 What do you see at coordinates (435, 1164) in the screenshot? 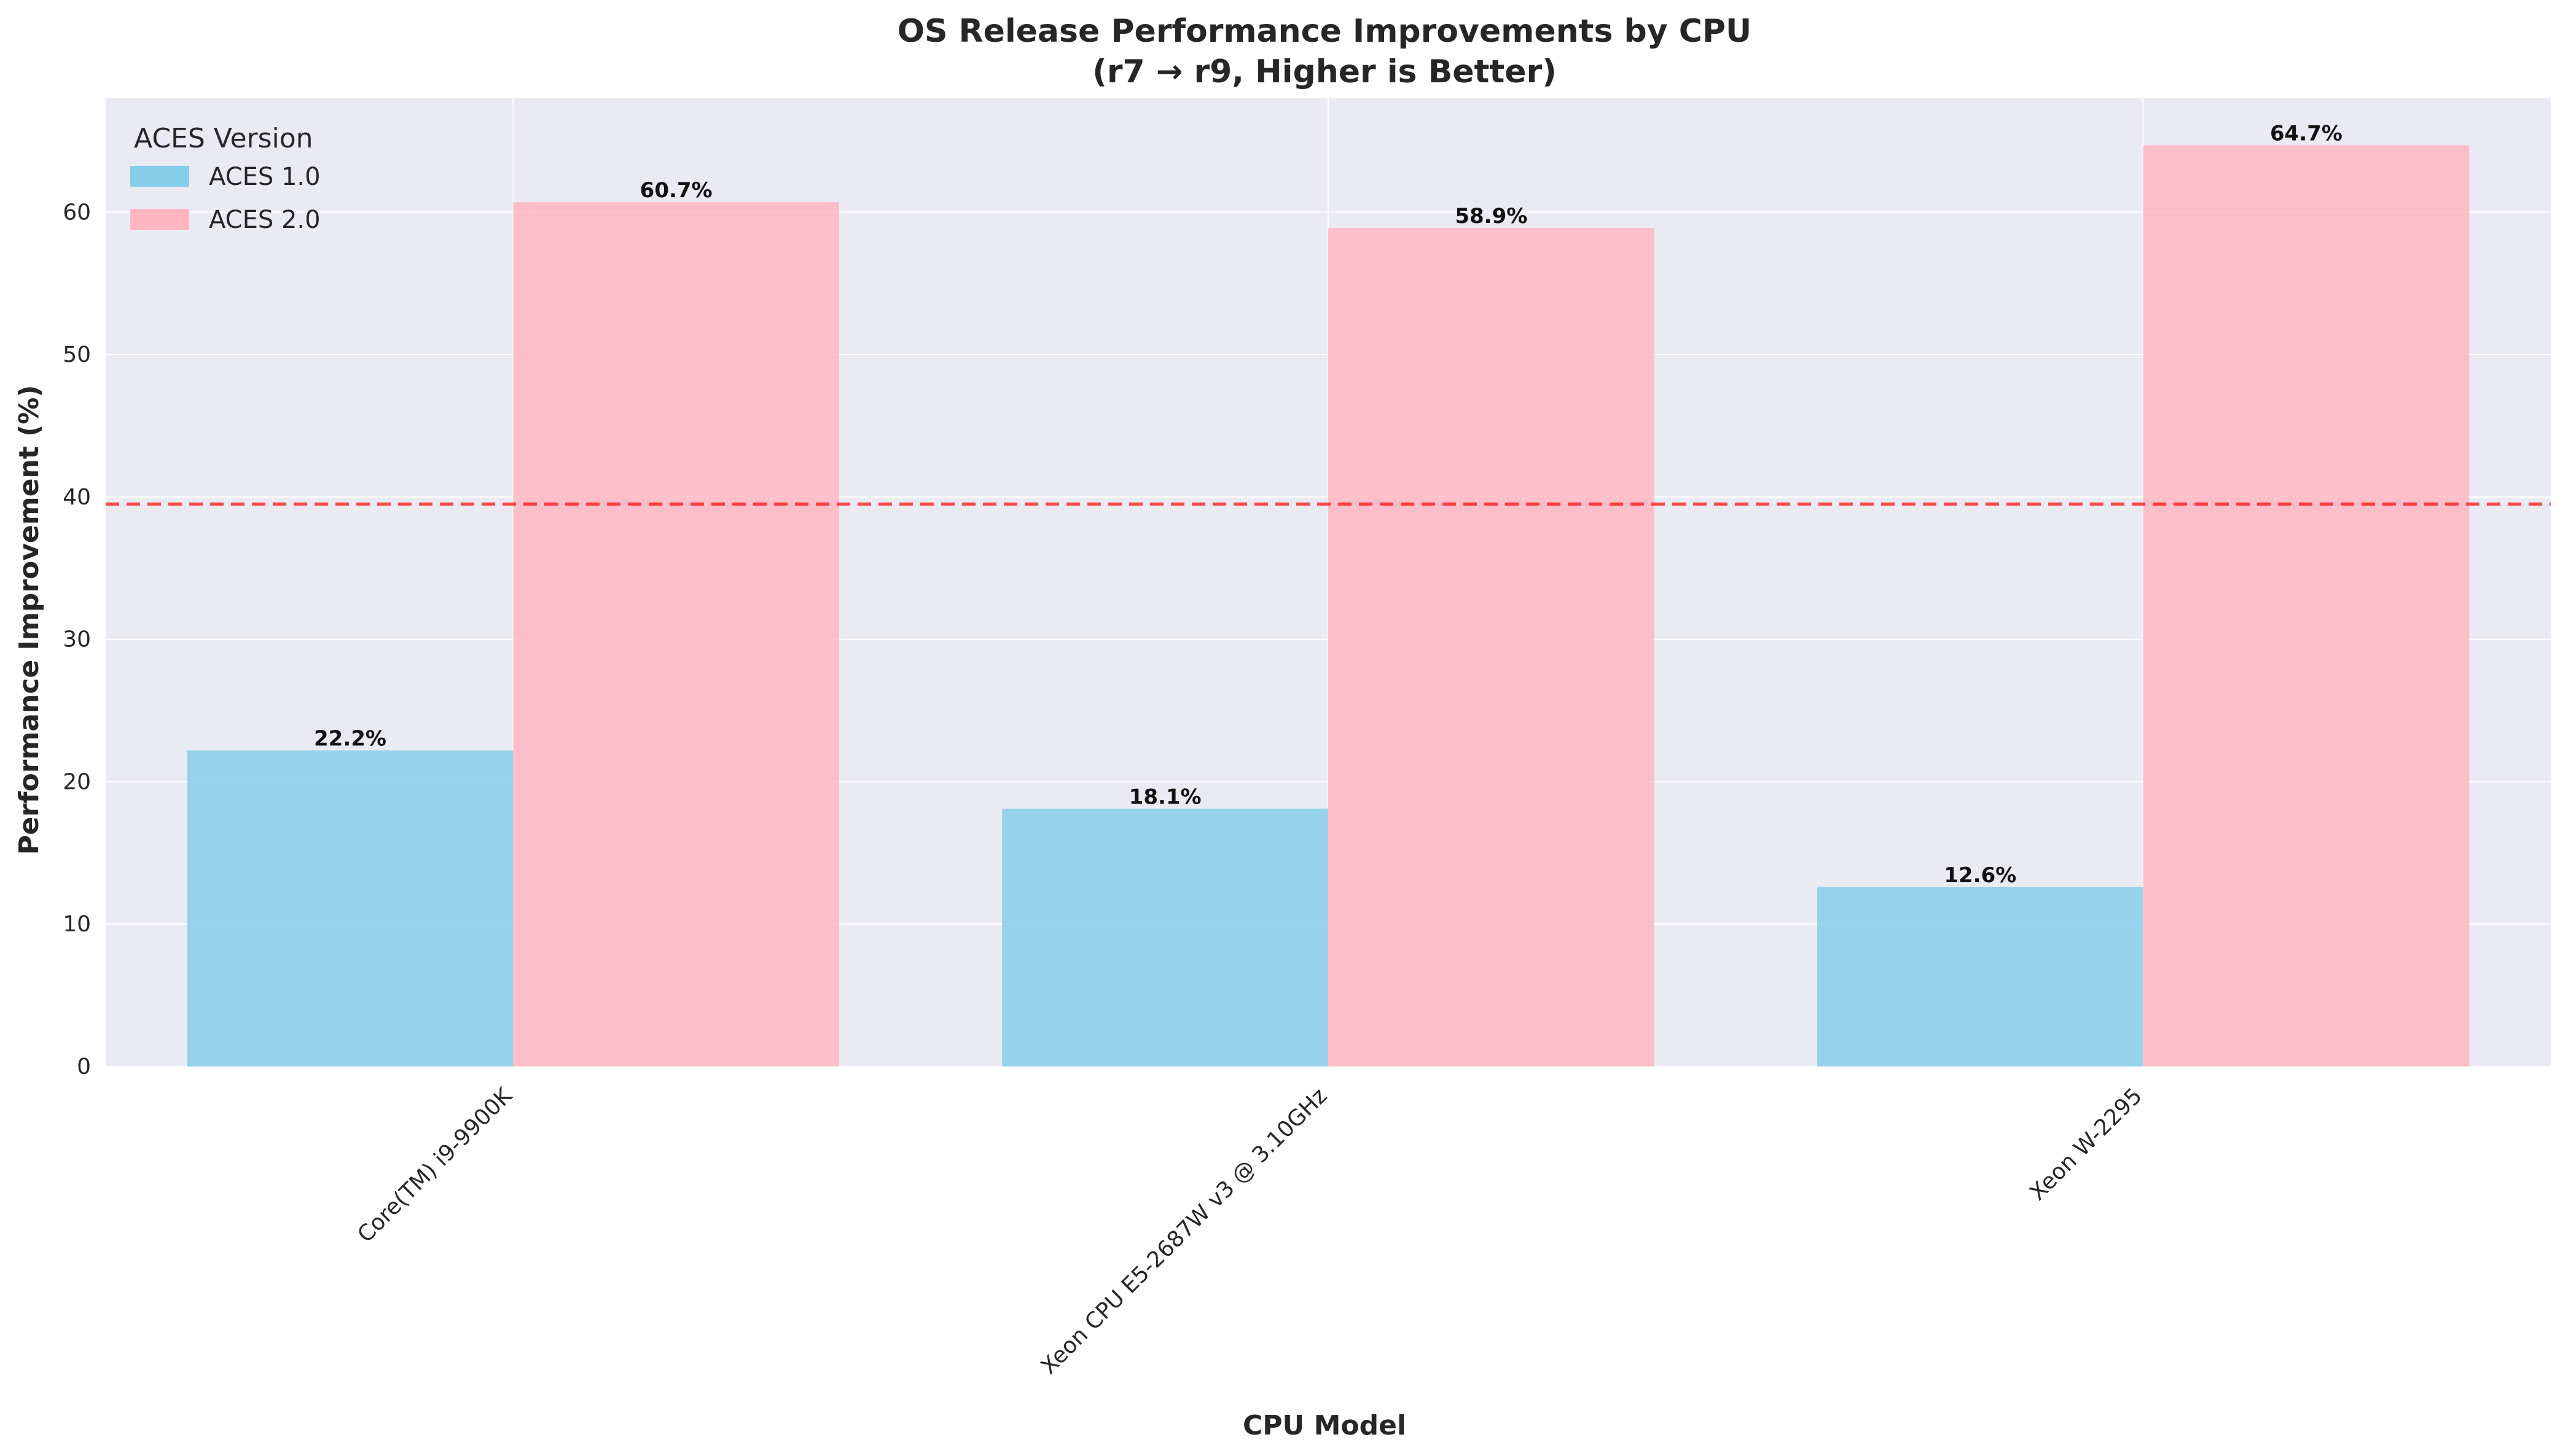
I see `x-tick-label: Core(TM) i9-9900K` at bounding box center [435, 1164].